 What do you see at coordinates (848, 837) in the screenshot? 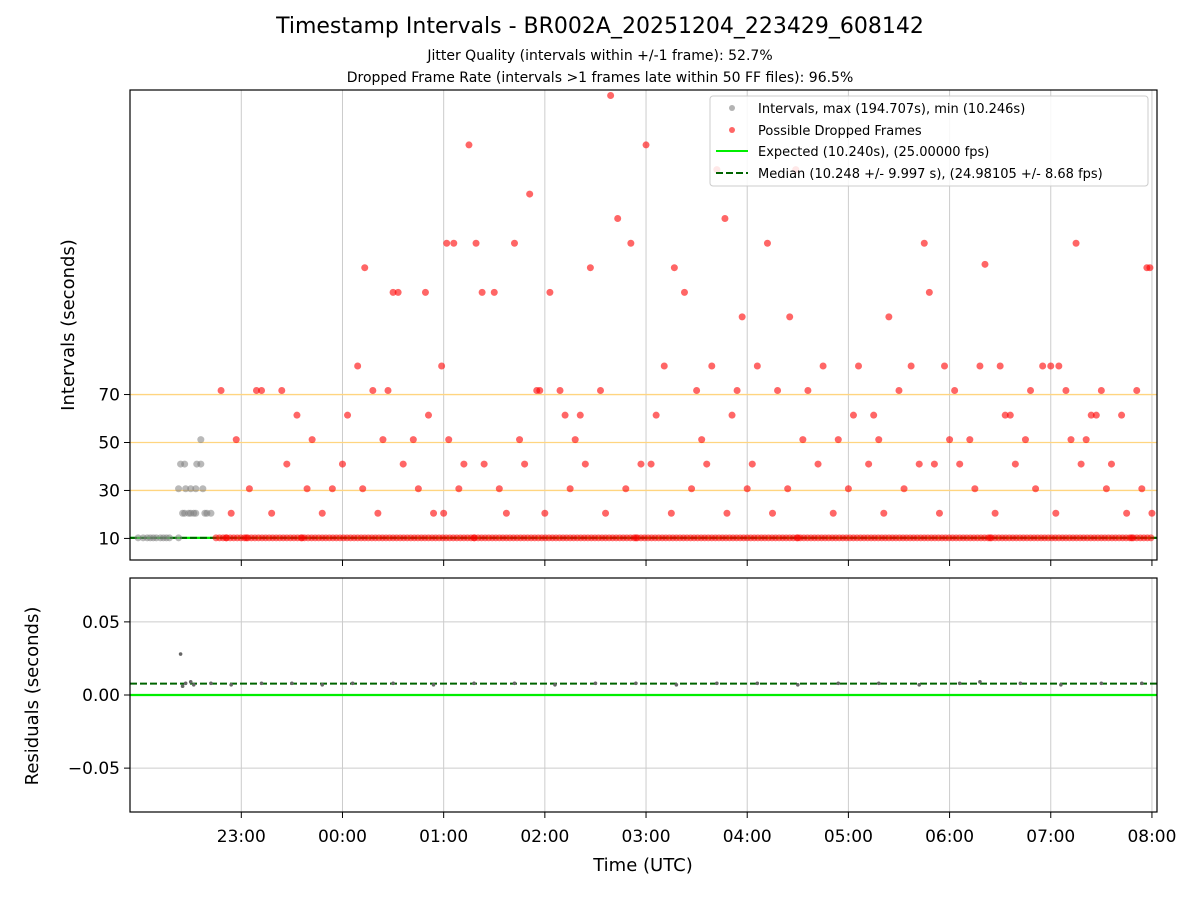
I see `x-tick-label: 05:00` at bounding box center [848, 837].